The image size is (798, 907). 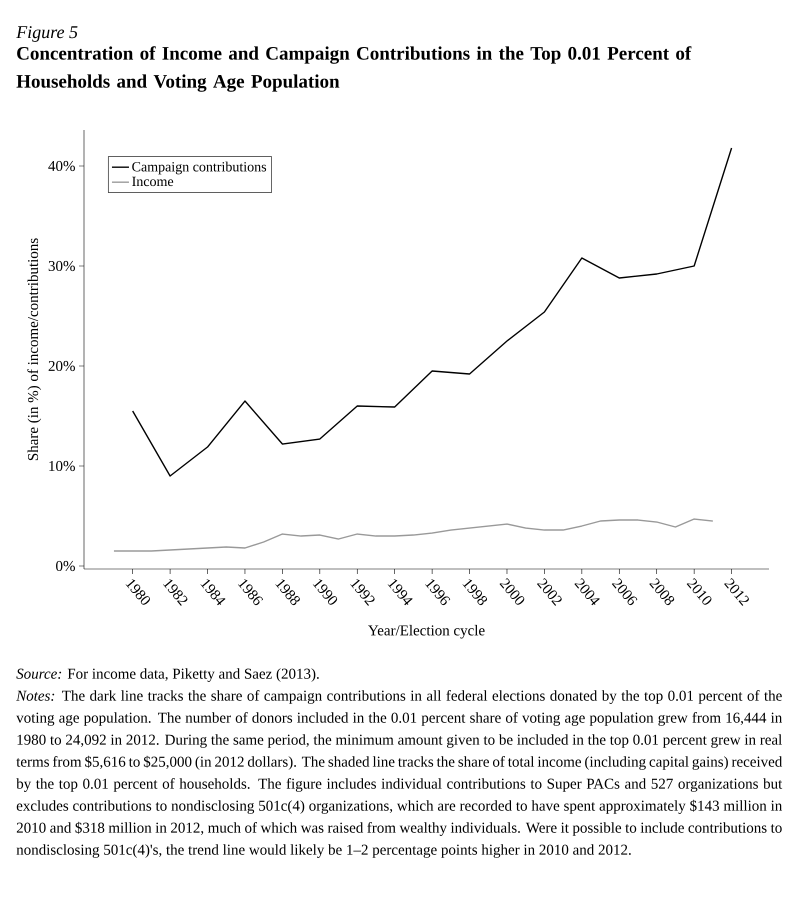 What do you see at coordinates (61, 166) in the screenshot?
I see `y-tick-label: 40%` at bounding box center [61, 166].